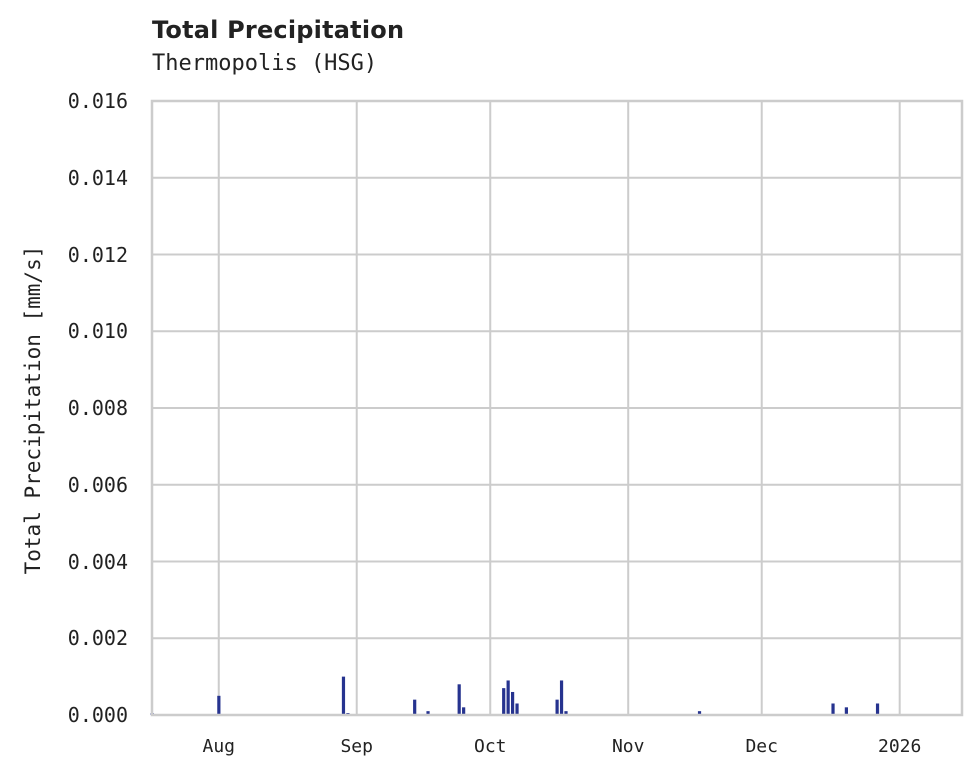 The image size is (980, 780). What do you see at coordinates (761, 746) in the screenshot?
I see `x-tick-label: Dec` at bounding box center [761, 746].